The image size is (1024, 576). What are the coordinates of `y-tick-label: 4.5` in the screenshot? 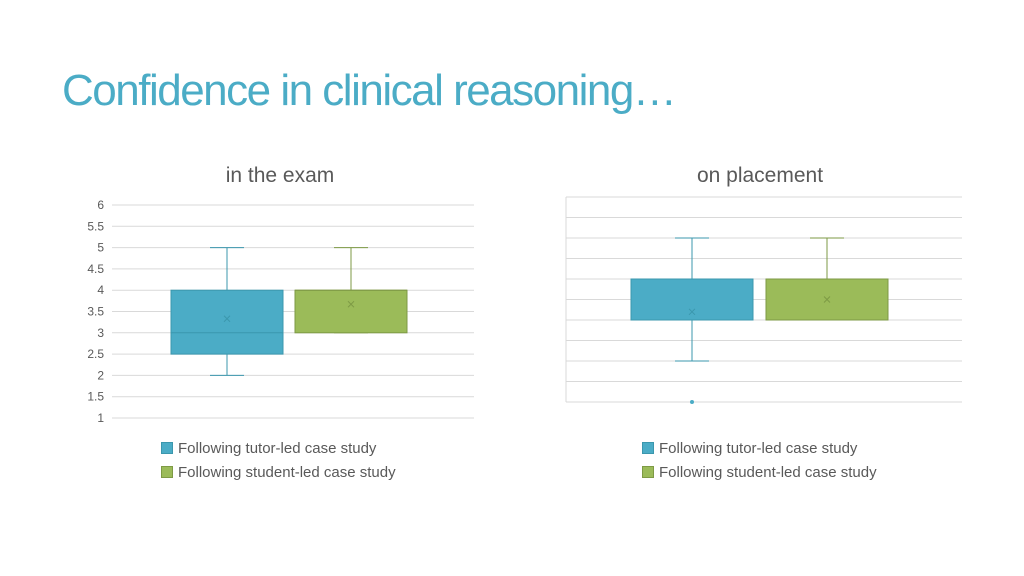 It's located at (95, 269).